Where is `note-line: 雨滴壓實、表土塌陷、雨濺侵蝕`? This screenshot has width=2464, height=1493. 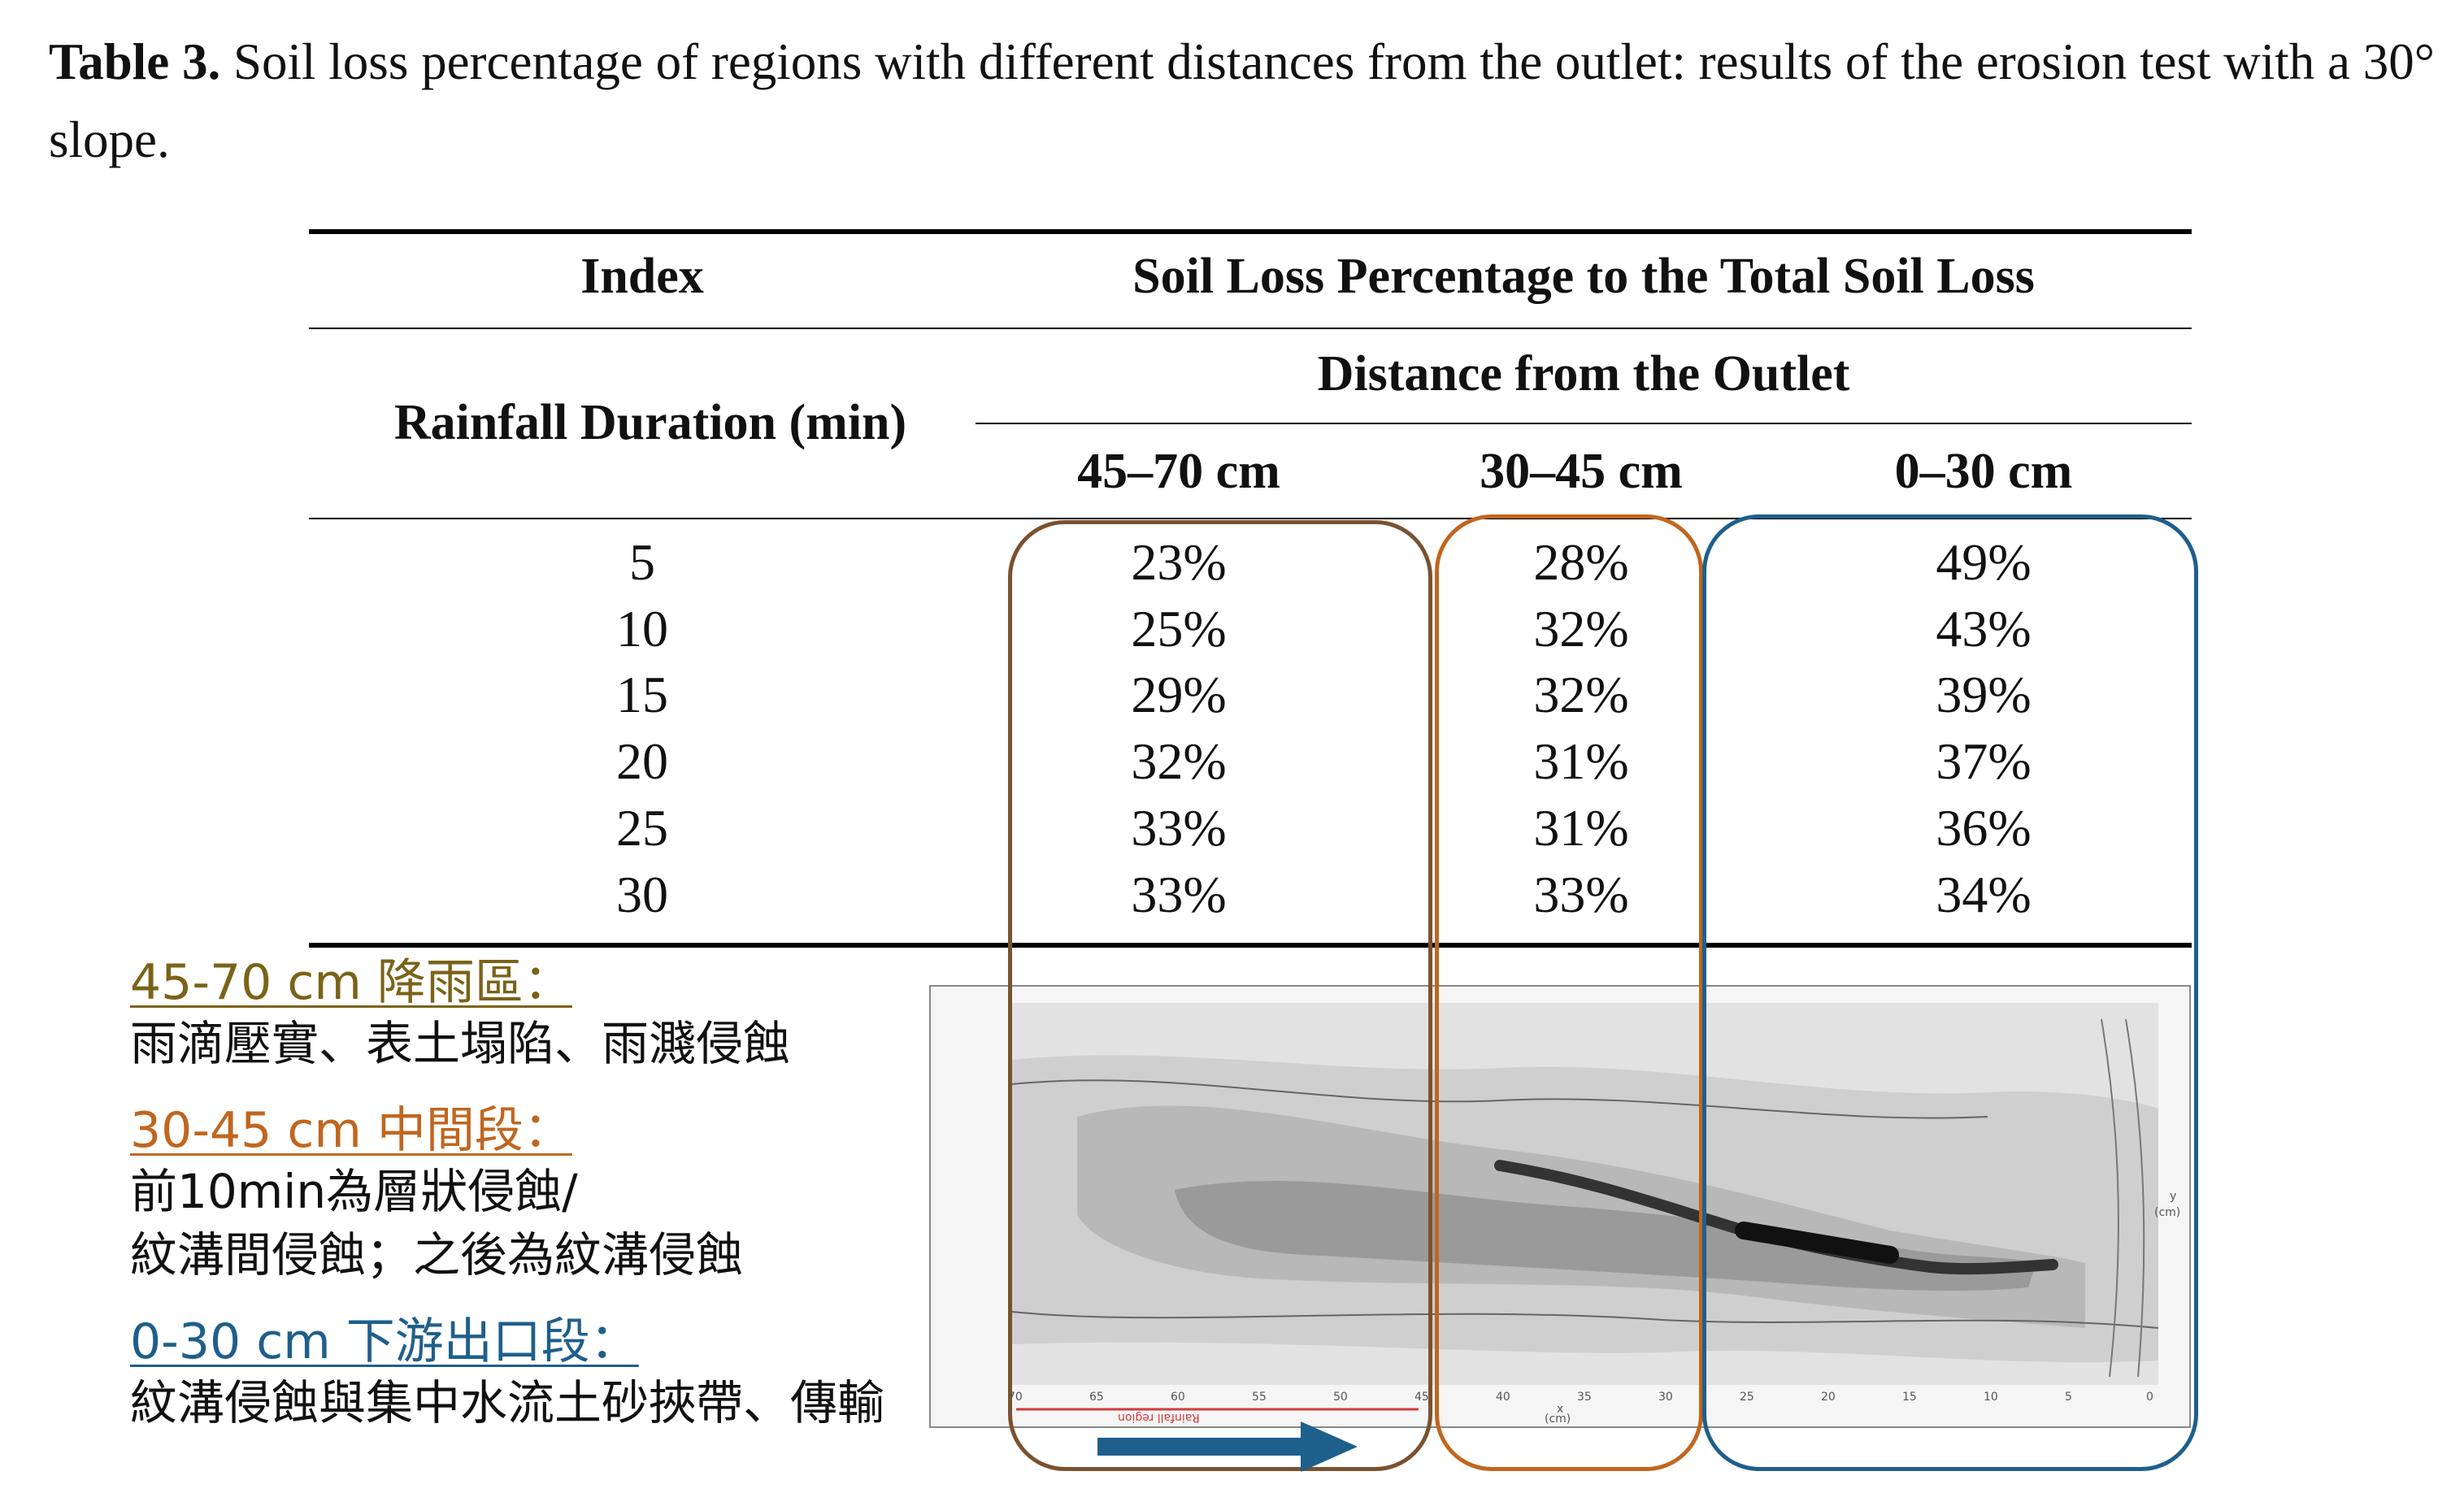
note-line: 雨滴壓實、表土塌陷、雨濺侵蝕 is located at coordinates (461, 1043).